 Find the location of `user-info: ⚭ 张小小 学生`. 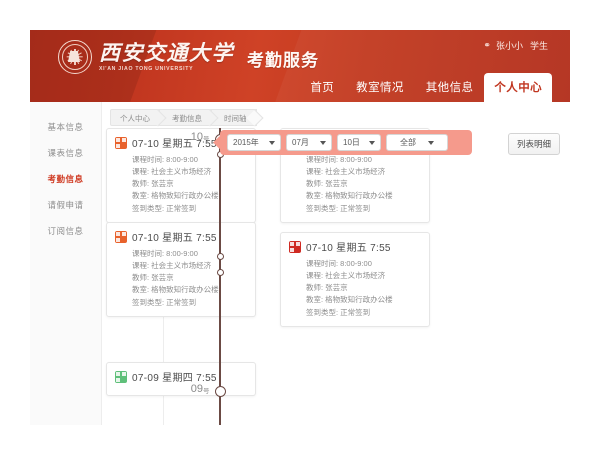

user-info: ⚭ 张小小 学生 is located at coordinates (515, 45).